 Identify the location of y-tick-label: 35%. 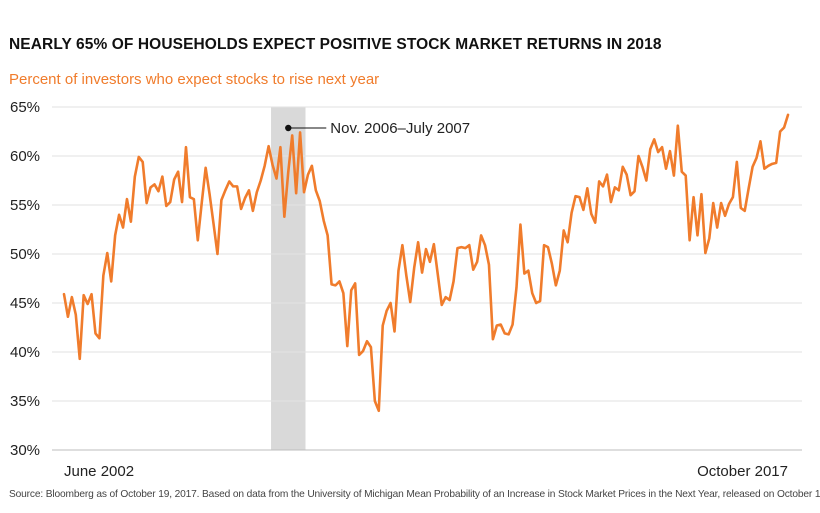
(25, 401).